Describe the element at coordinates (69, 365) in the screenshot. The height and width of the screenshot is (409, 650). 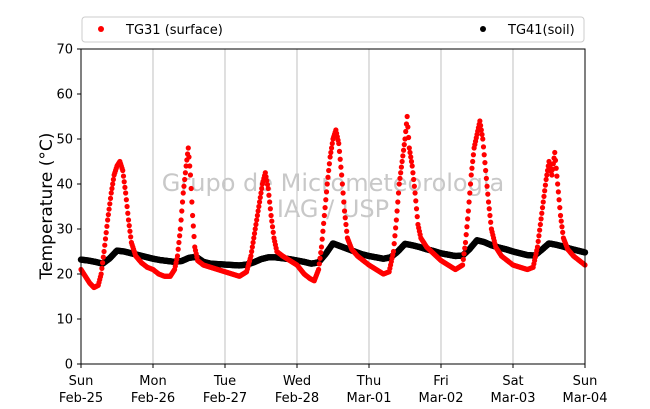
I see `y-tick-label: 0` at that location.